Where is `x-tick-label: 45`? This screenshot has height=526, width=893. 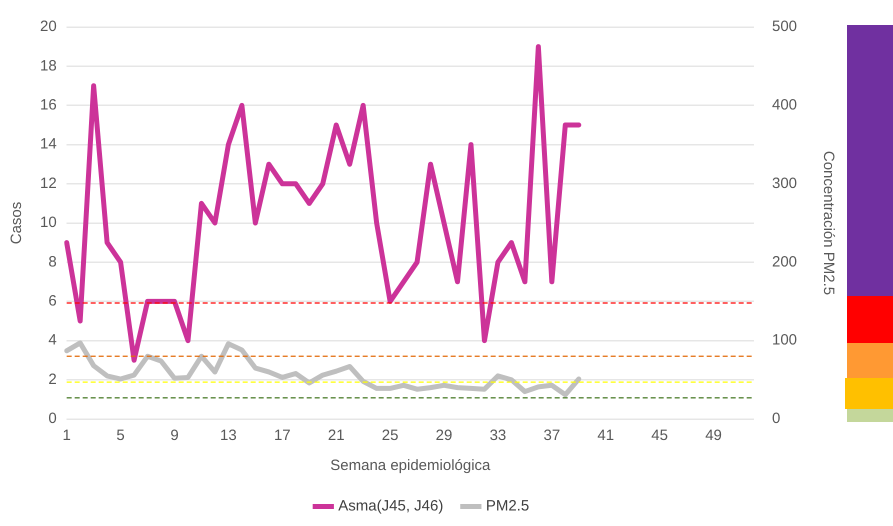 x-tick-label: 45 is located at coordinates (659, 435).